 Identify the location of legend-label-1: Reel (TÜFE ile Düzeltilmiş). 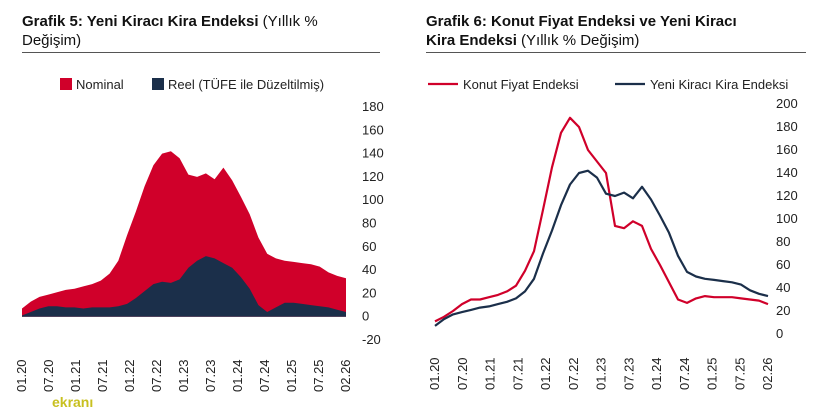
(246, 84).